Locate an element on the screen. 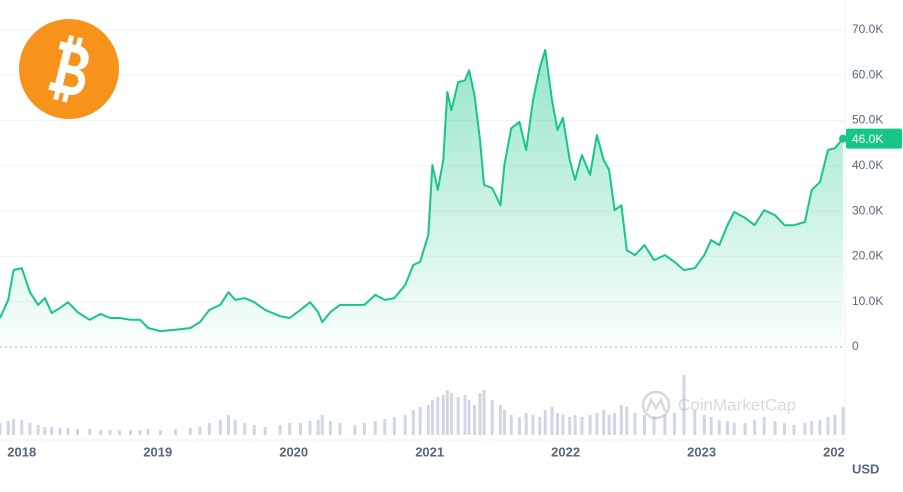 Image resolution: width=903 pixels, height=492 pixels. y-tick-label: 20.0K is located at coordinates (867, 256).